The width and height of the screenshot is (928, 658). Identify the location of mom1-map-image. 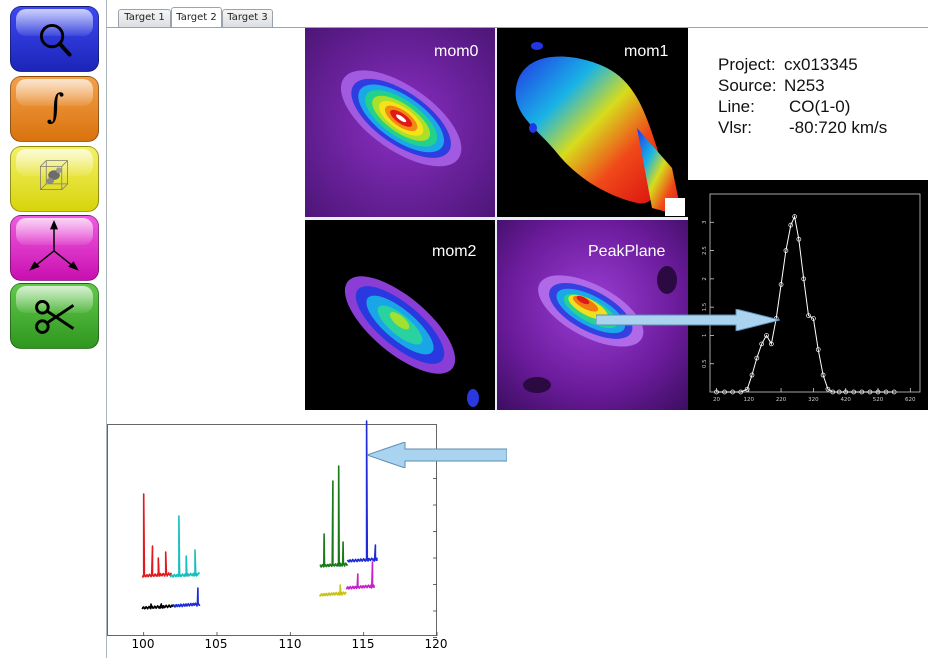
(592, 122).